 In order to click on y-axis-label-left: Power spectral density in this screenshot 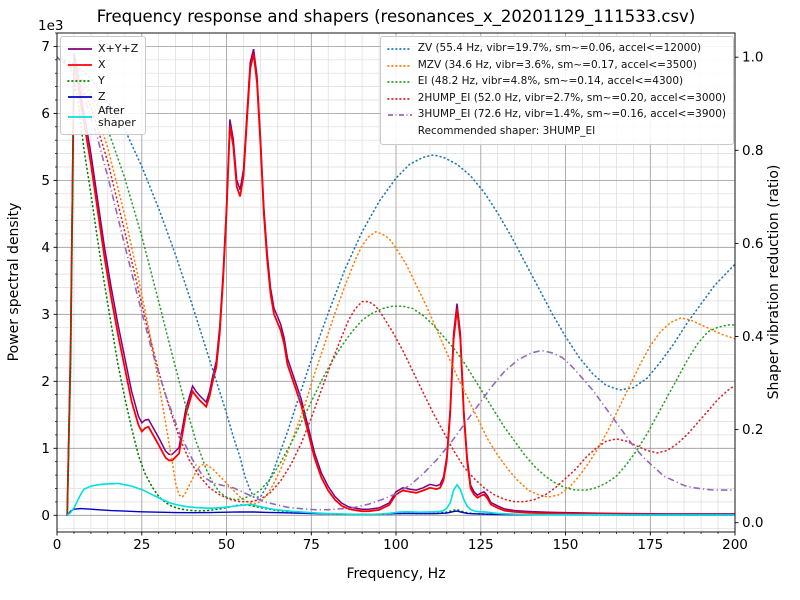, I will do `click(14, 282)`.